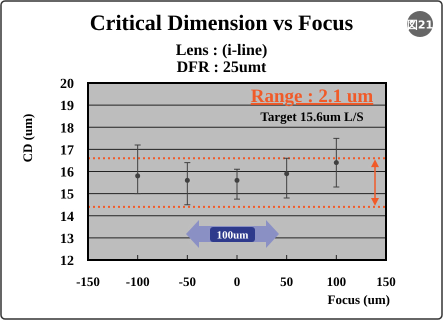 The width and height of the screenshot is (443, 320). Describe the element at coordinates (222, 59) in the screenshot. I see `chart-subtitle: Lens : (i-line) DFR : 25umt` at that location.